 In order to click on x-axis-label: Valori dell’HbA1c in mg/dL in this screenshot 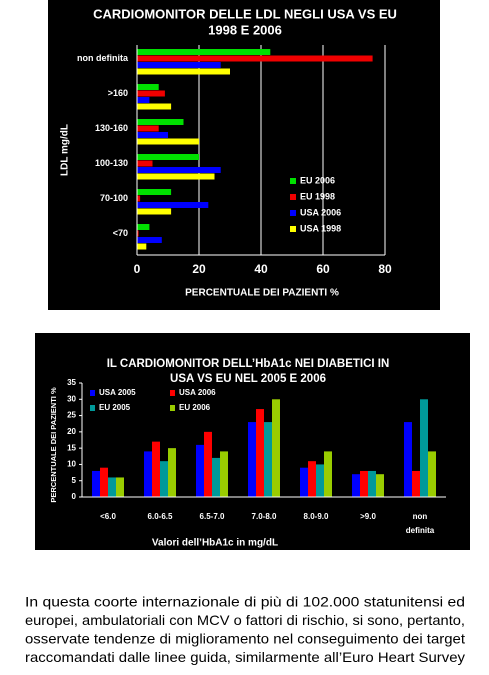, I will do `click(215, 543)`.